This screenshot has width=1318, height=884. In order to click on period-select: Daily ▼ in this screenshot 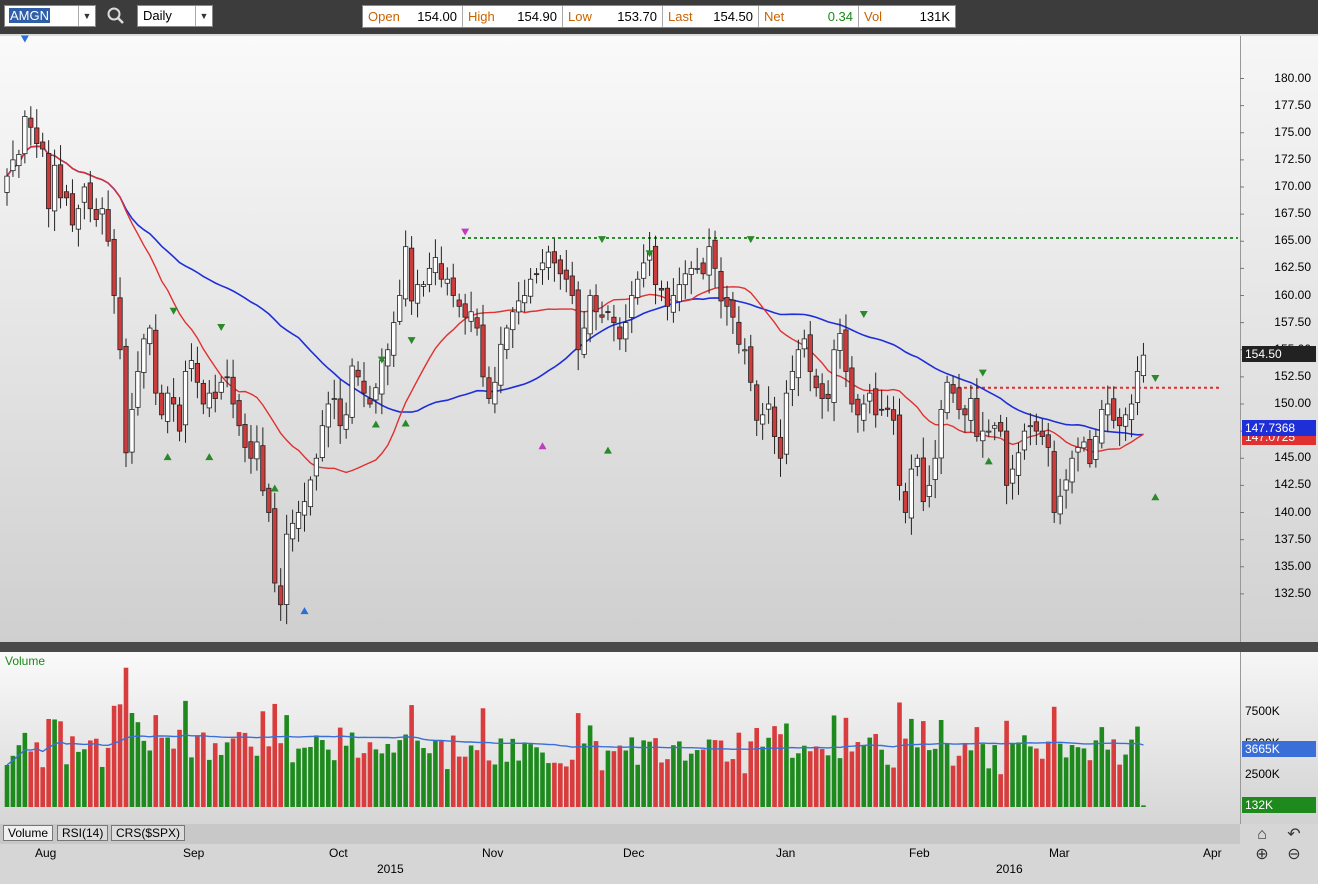, I will do `click(175, 16)`.